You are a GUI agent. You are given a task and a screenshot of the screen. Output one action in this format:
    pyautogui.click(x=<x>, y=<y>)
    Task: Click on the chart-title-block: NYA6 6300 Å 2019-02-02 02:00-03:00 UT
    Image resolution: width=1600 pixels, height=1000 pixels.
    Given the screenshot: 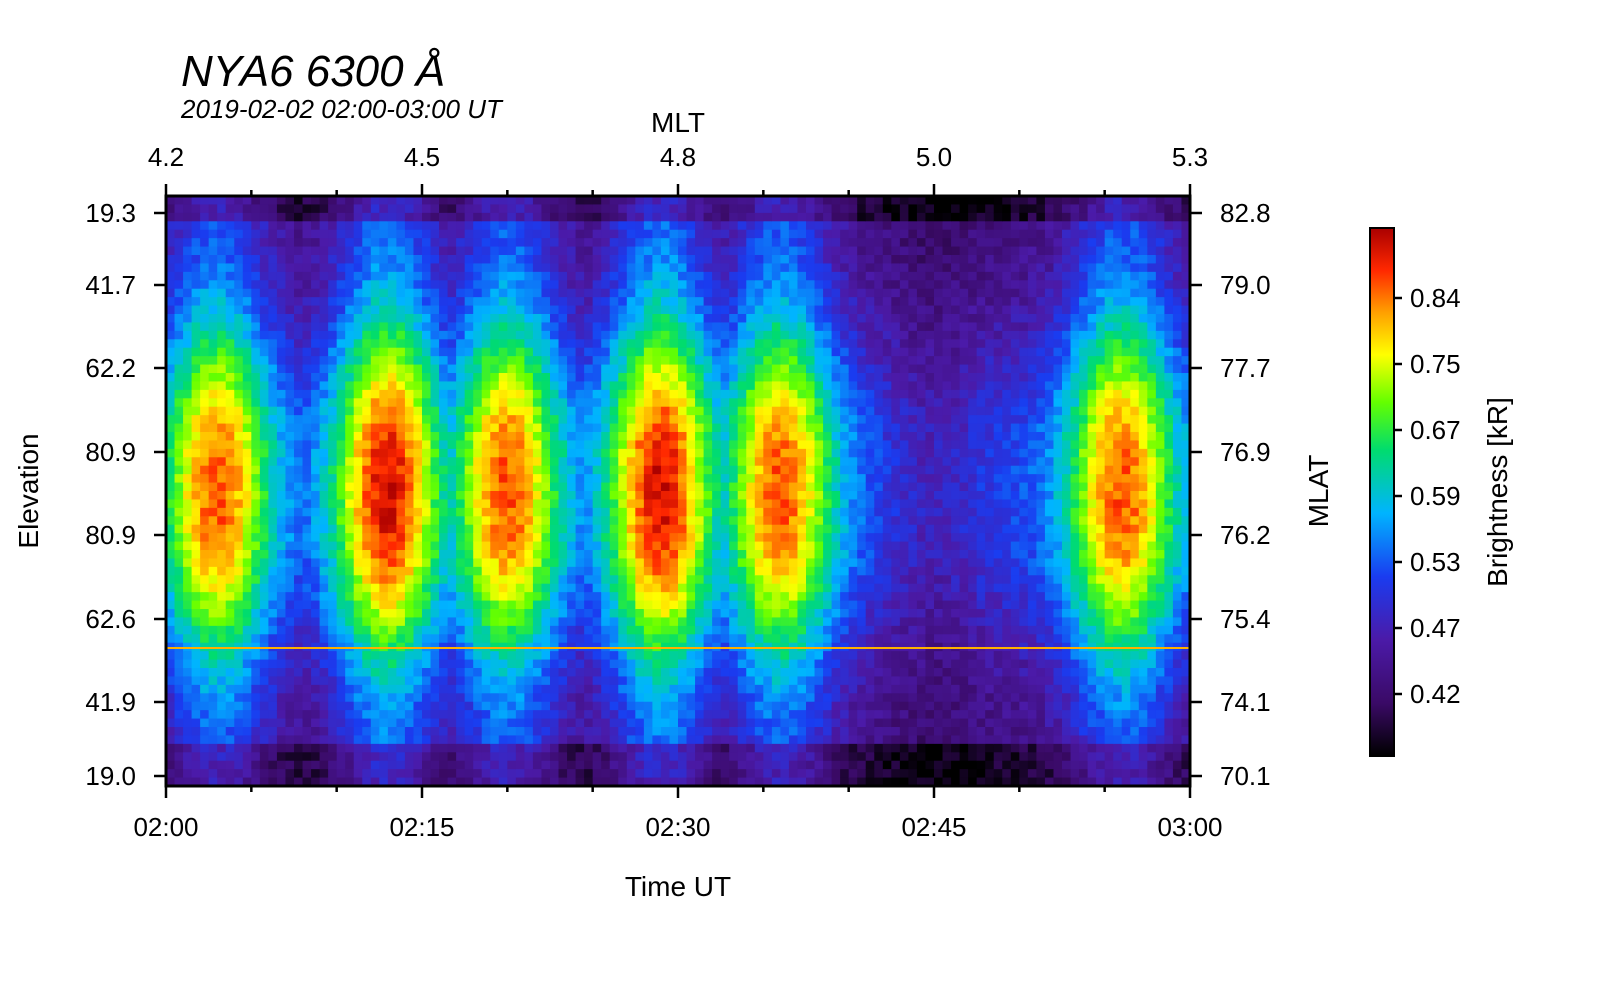 What is the action you would take?
    pyautogui.click(x=342, y=85)
    